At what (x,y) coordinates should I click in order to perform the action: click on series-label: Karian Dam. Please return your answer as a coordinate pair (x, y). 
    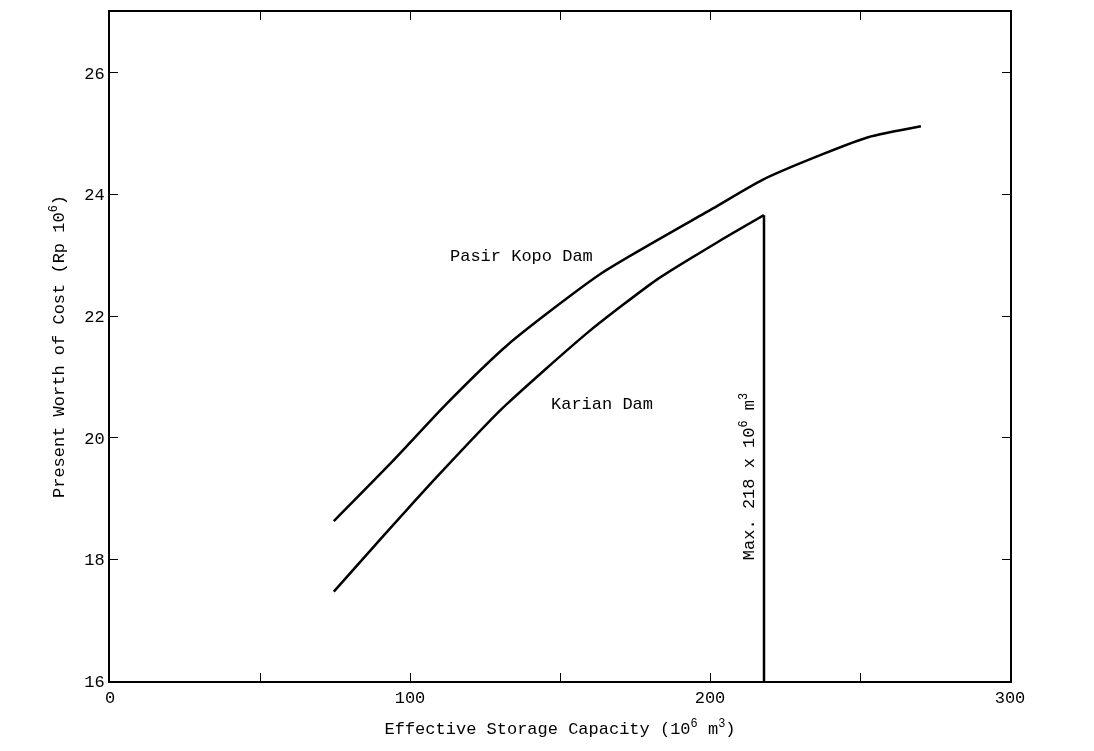
    Looking at the image, I should click on (602, 404).